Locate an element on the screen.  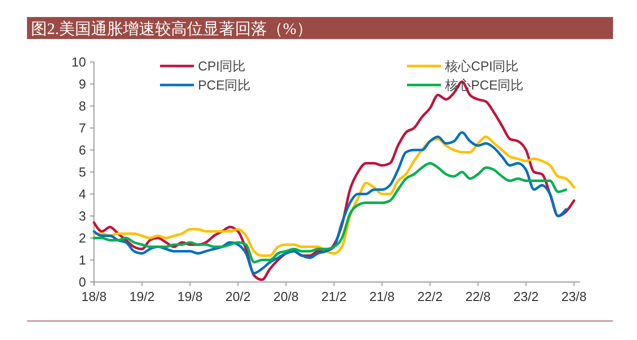
y-tick-label: 1 is located at coordinates (82, 260).